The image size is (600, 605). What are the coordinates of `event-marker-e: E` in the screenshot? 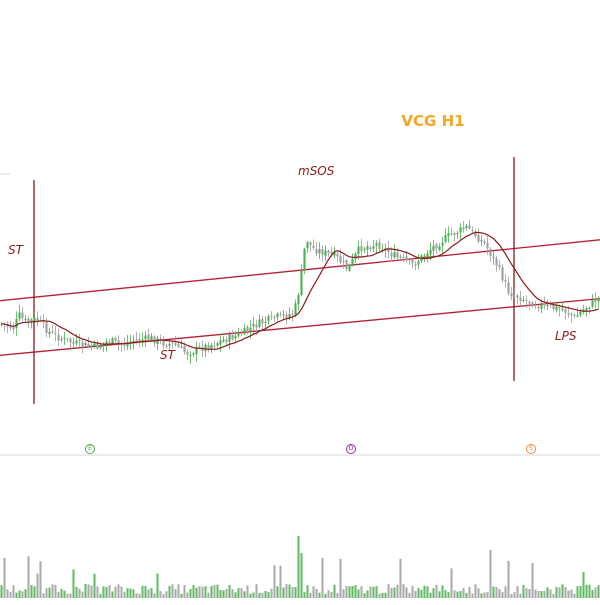 It's located at (90, 449).